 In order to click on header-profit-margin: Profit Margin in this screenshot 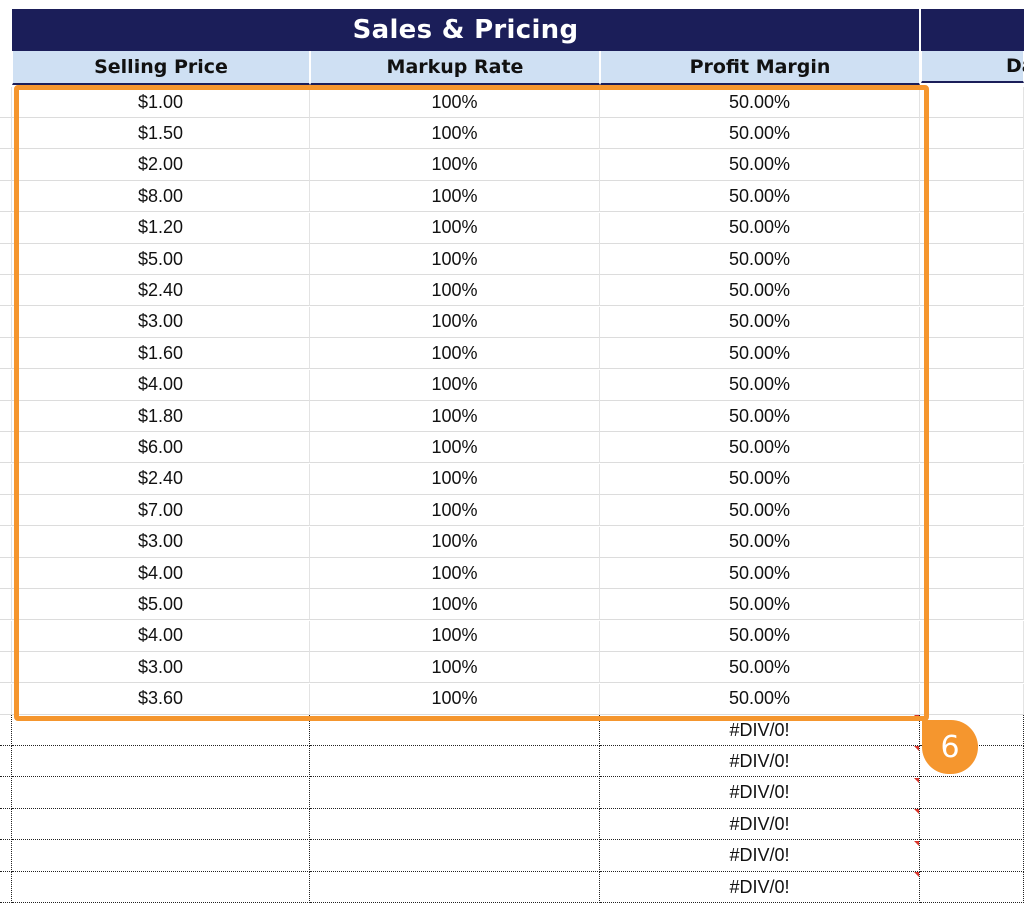, I will do `click(760, 68)`.